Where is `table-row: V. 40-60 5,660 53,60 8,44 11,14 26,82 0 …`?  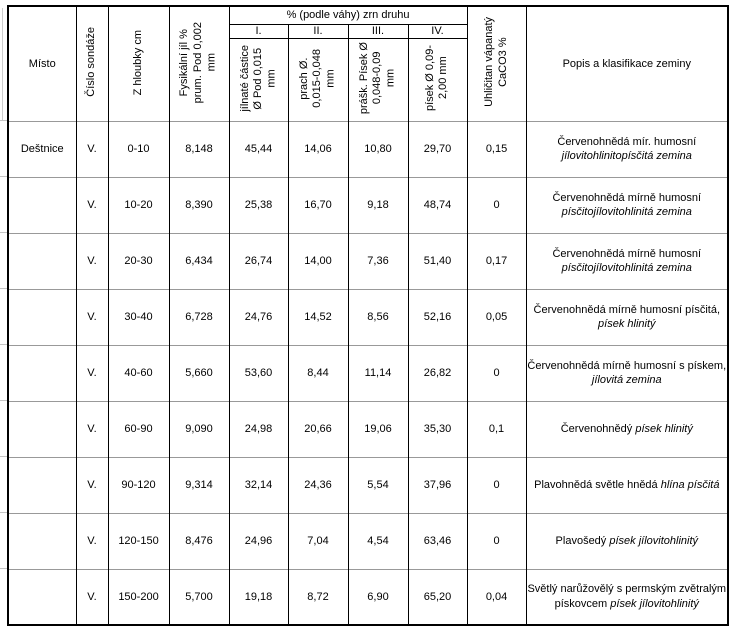
table-row: V. 40-60 5,660 53,60 8,44 11,14 26,82 0 … is located at coordinates (368, 372).